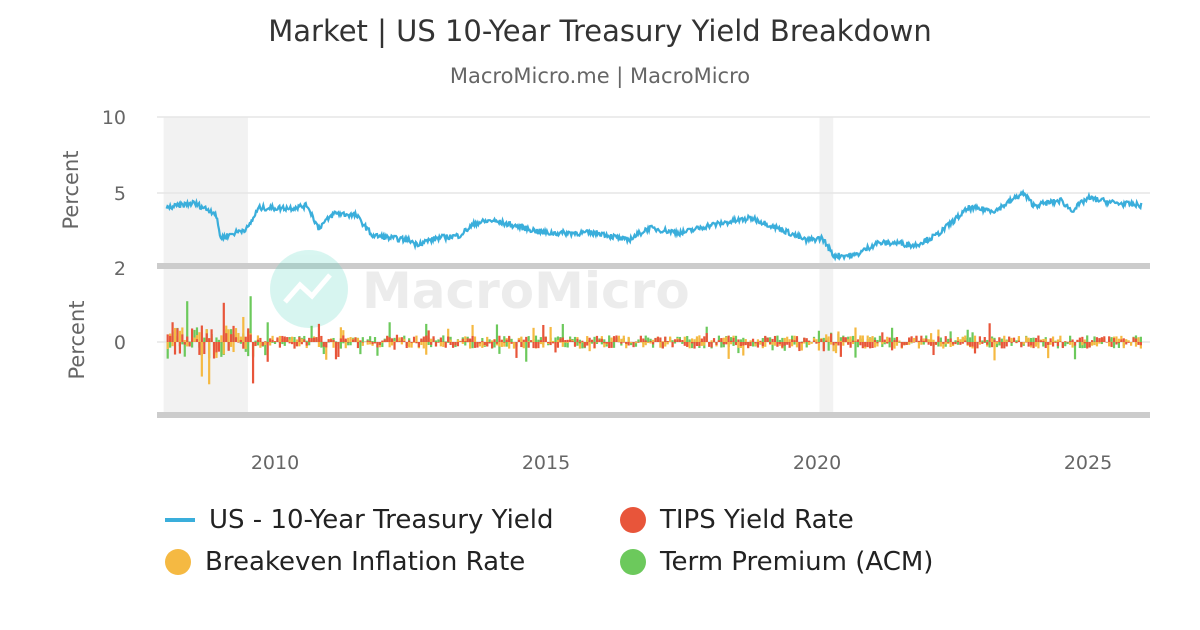  What do you see at coordinates (633, 562) in the screenshot?
I see `legend-marker` at bounding box center [633, 562].